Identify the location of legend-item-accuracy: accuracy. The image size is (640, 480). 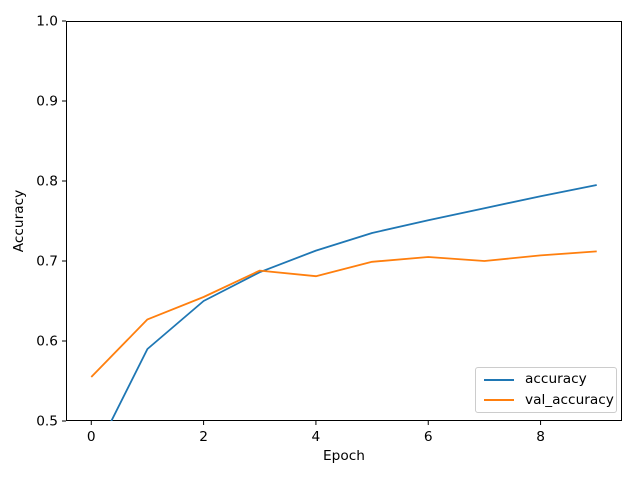
(546, 378).